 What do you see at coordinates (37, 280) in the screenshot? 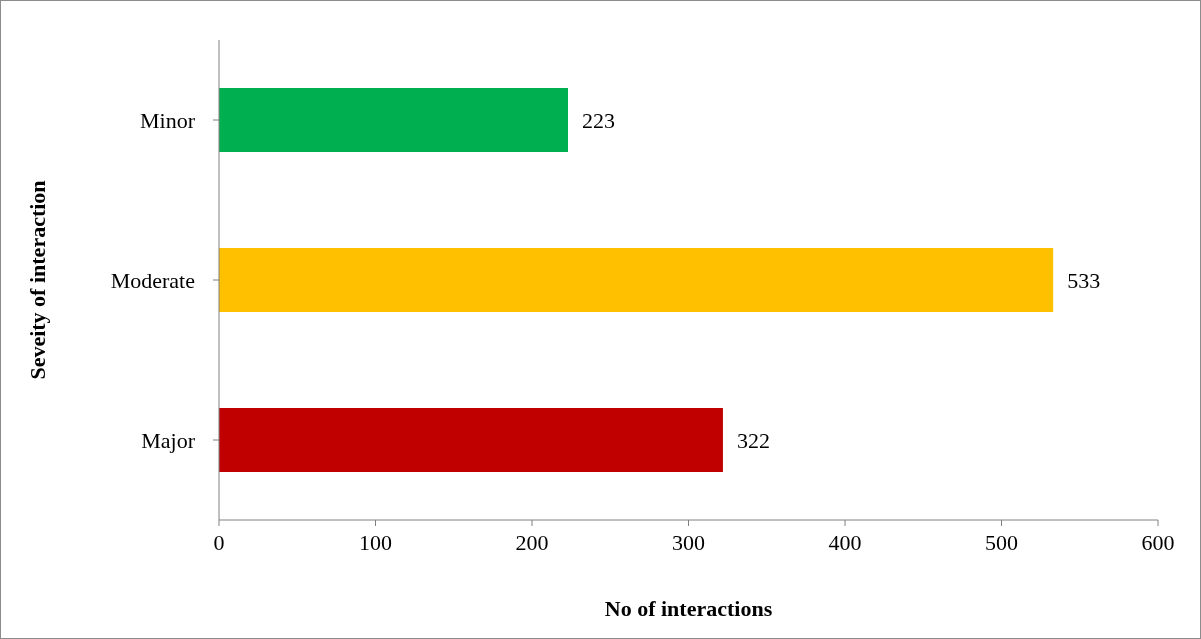
I see `y-axis-title: Seveity of interaction` at bounding box center [37, 280].